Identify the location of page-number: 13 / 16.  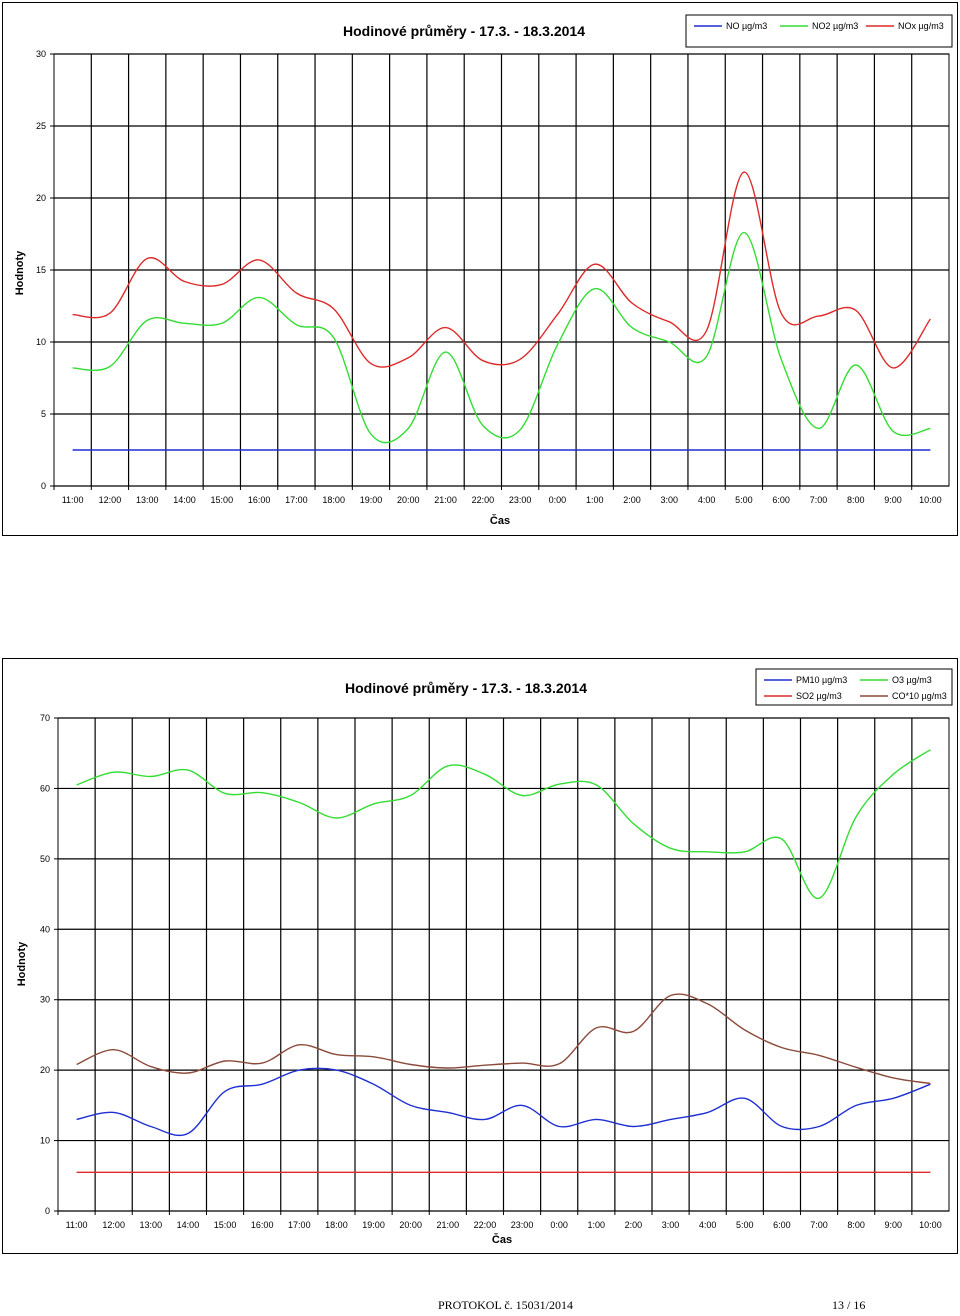
(849, 1305).